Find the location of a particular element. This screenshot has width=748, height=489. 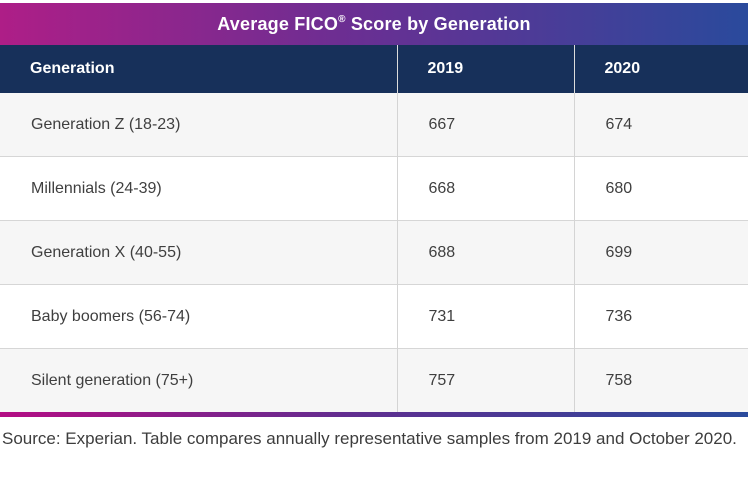

page-title: Average FICO® Score by Generation is located at coordinates (373, 24).